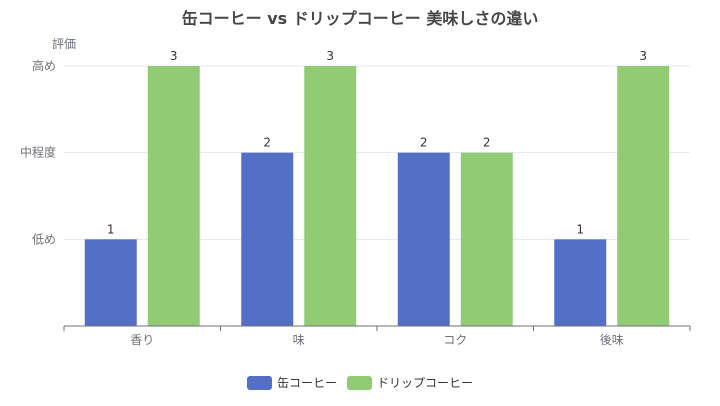 The image size is (720, 406). I want to click on x-tick-label: 味, so click(299, 340).